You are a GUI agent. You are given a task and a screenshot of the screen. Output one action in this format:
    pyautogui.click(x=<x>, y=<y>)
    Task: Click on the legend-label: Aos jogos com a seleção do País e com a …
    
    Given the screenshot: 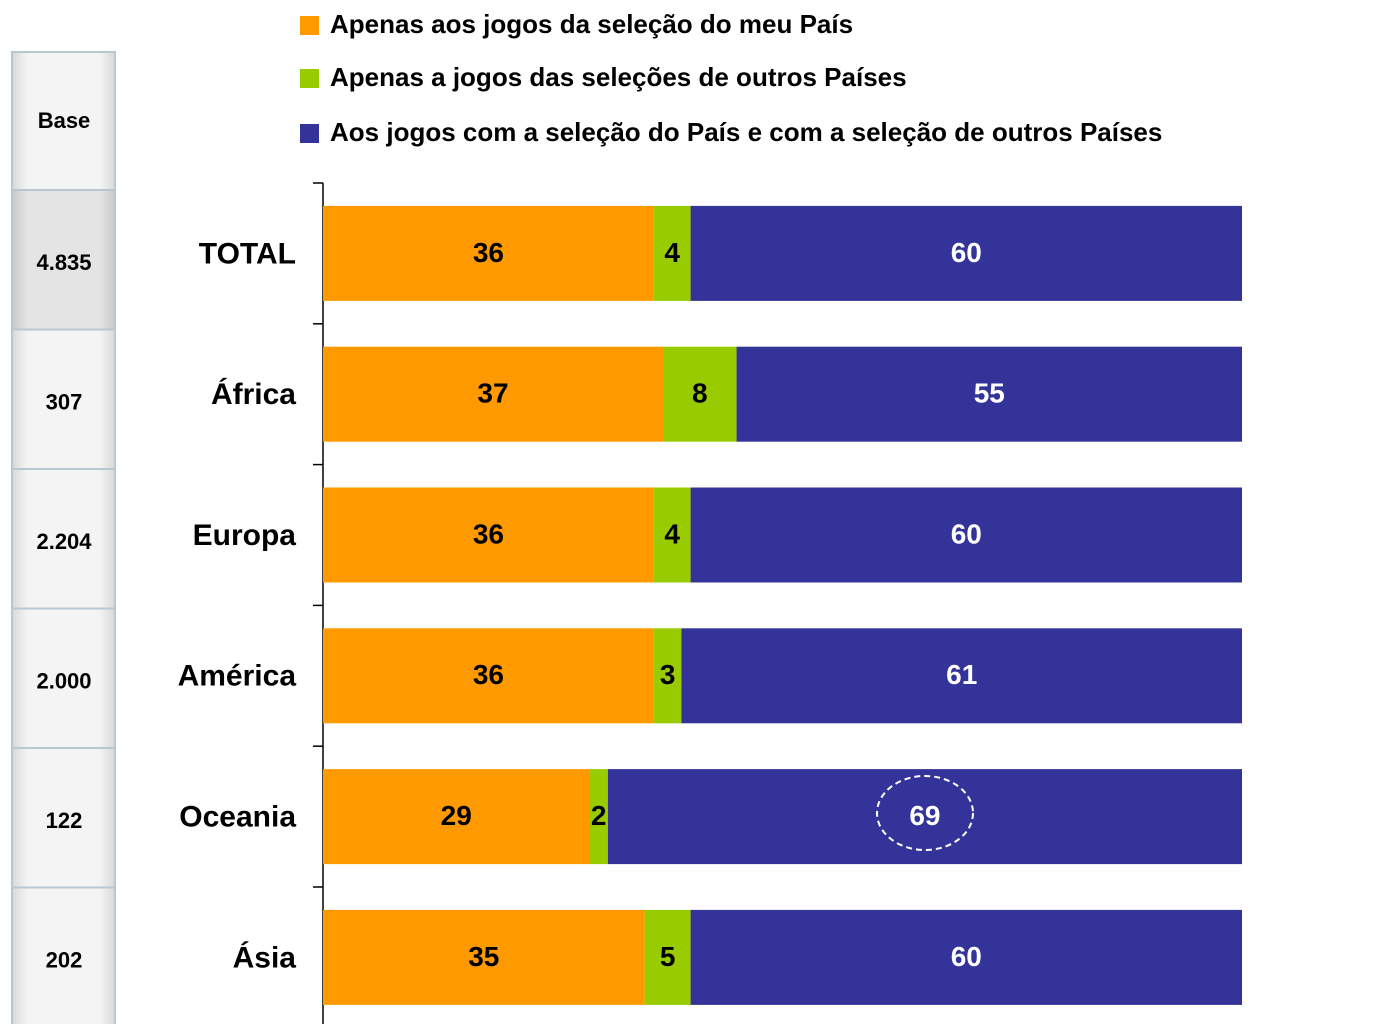 What is the action you would take?
    pyautogui.click(x=746, y=132)
    